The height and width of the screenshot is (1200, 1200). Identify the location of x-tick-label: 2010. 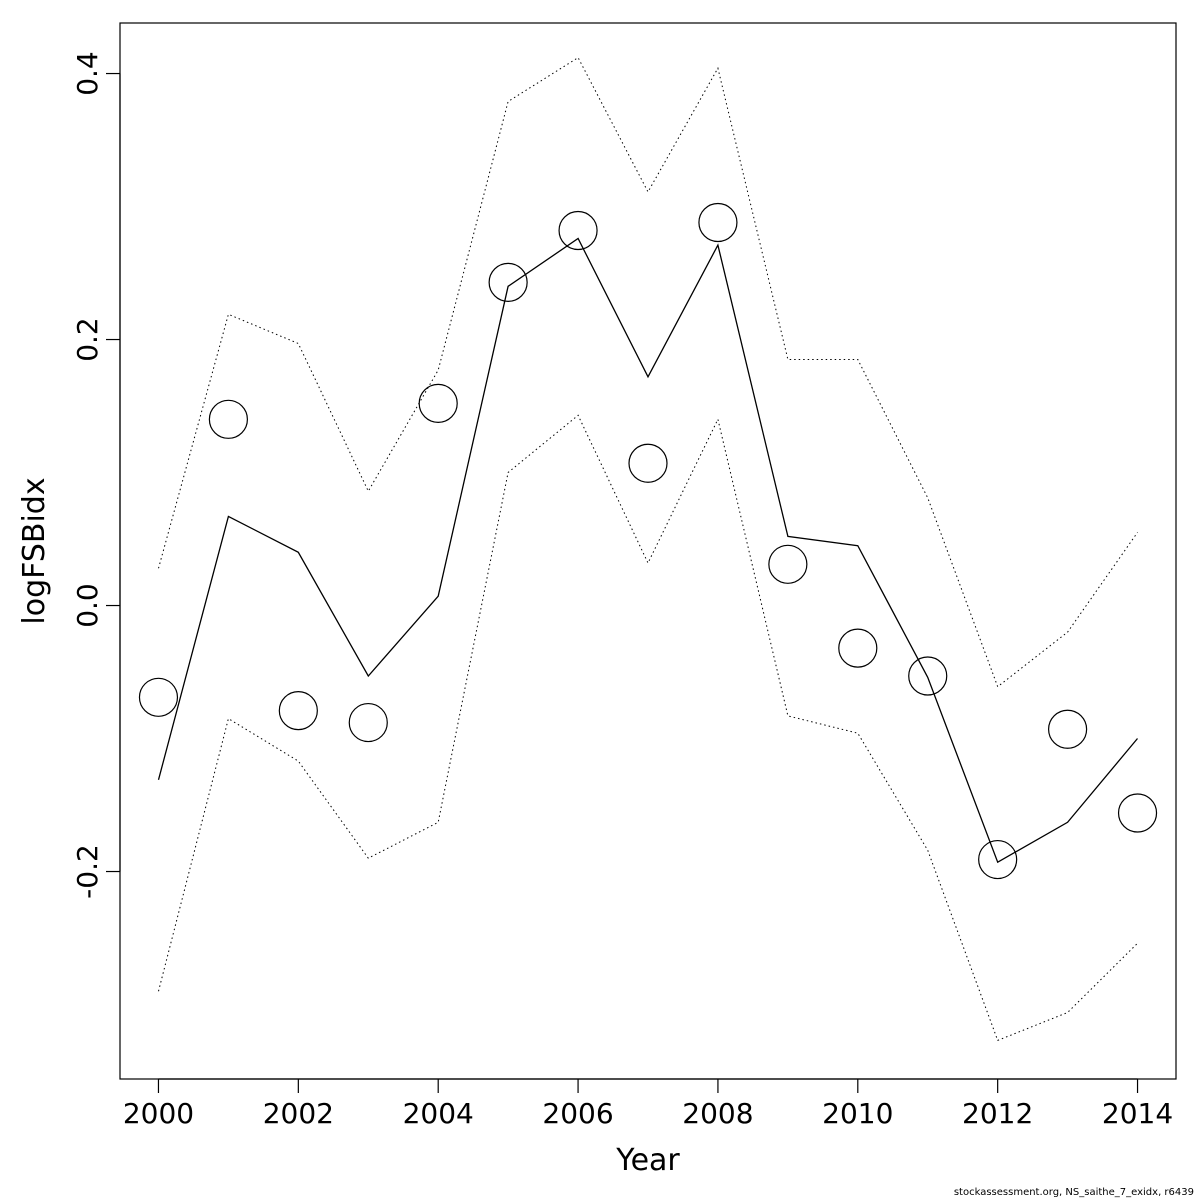
(857, 1113).